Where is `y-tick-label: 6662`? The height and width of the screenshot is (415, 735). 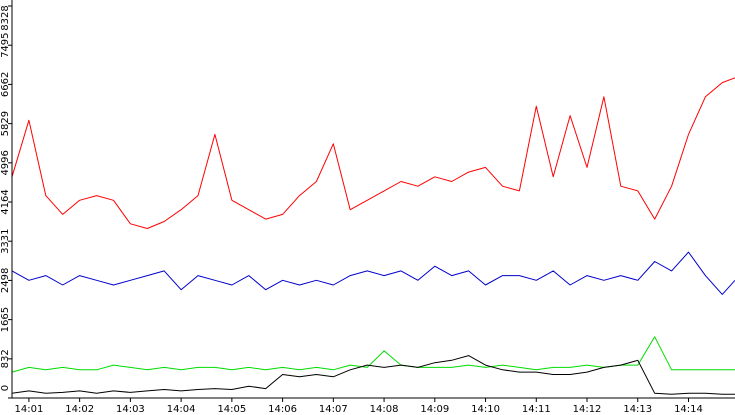
y-tick-label: 6662 is located at coordinates (5, 84).